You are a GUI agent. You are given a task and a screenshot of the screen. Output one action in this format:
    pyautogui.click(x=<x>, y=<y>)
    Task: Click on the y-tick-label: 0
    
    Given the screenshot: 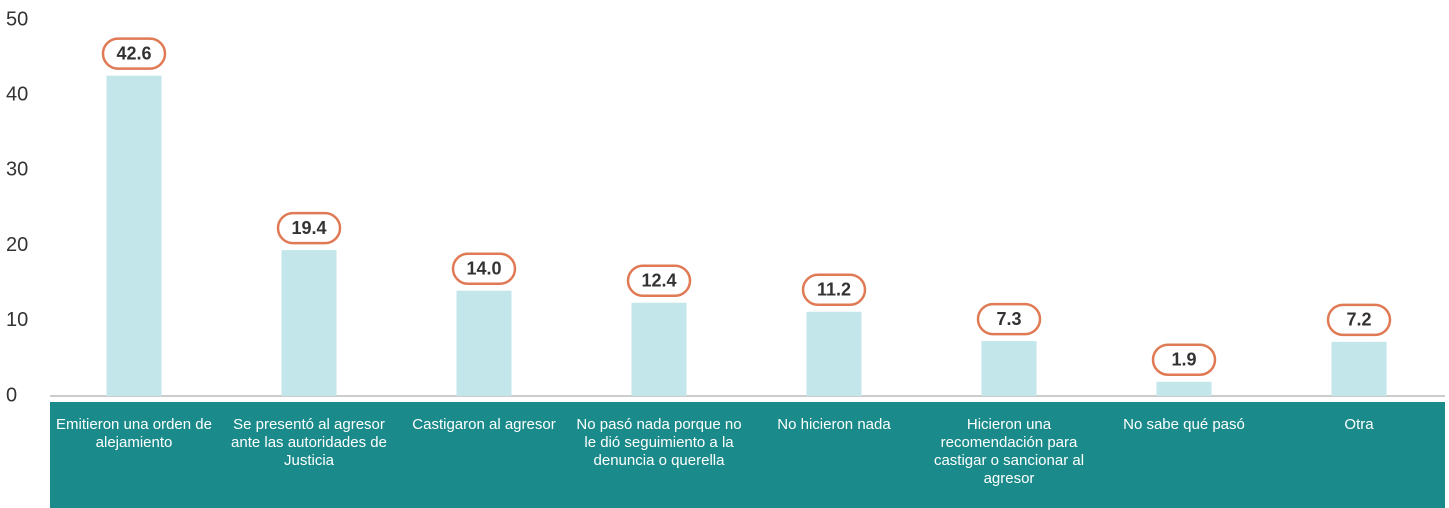 What is the action you would take?
    pyautogui.click(x=11, y=395)
    